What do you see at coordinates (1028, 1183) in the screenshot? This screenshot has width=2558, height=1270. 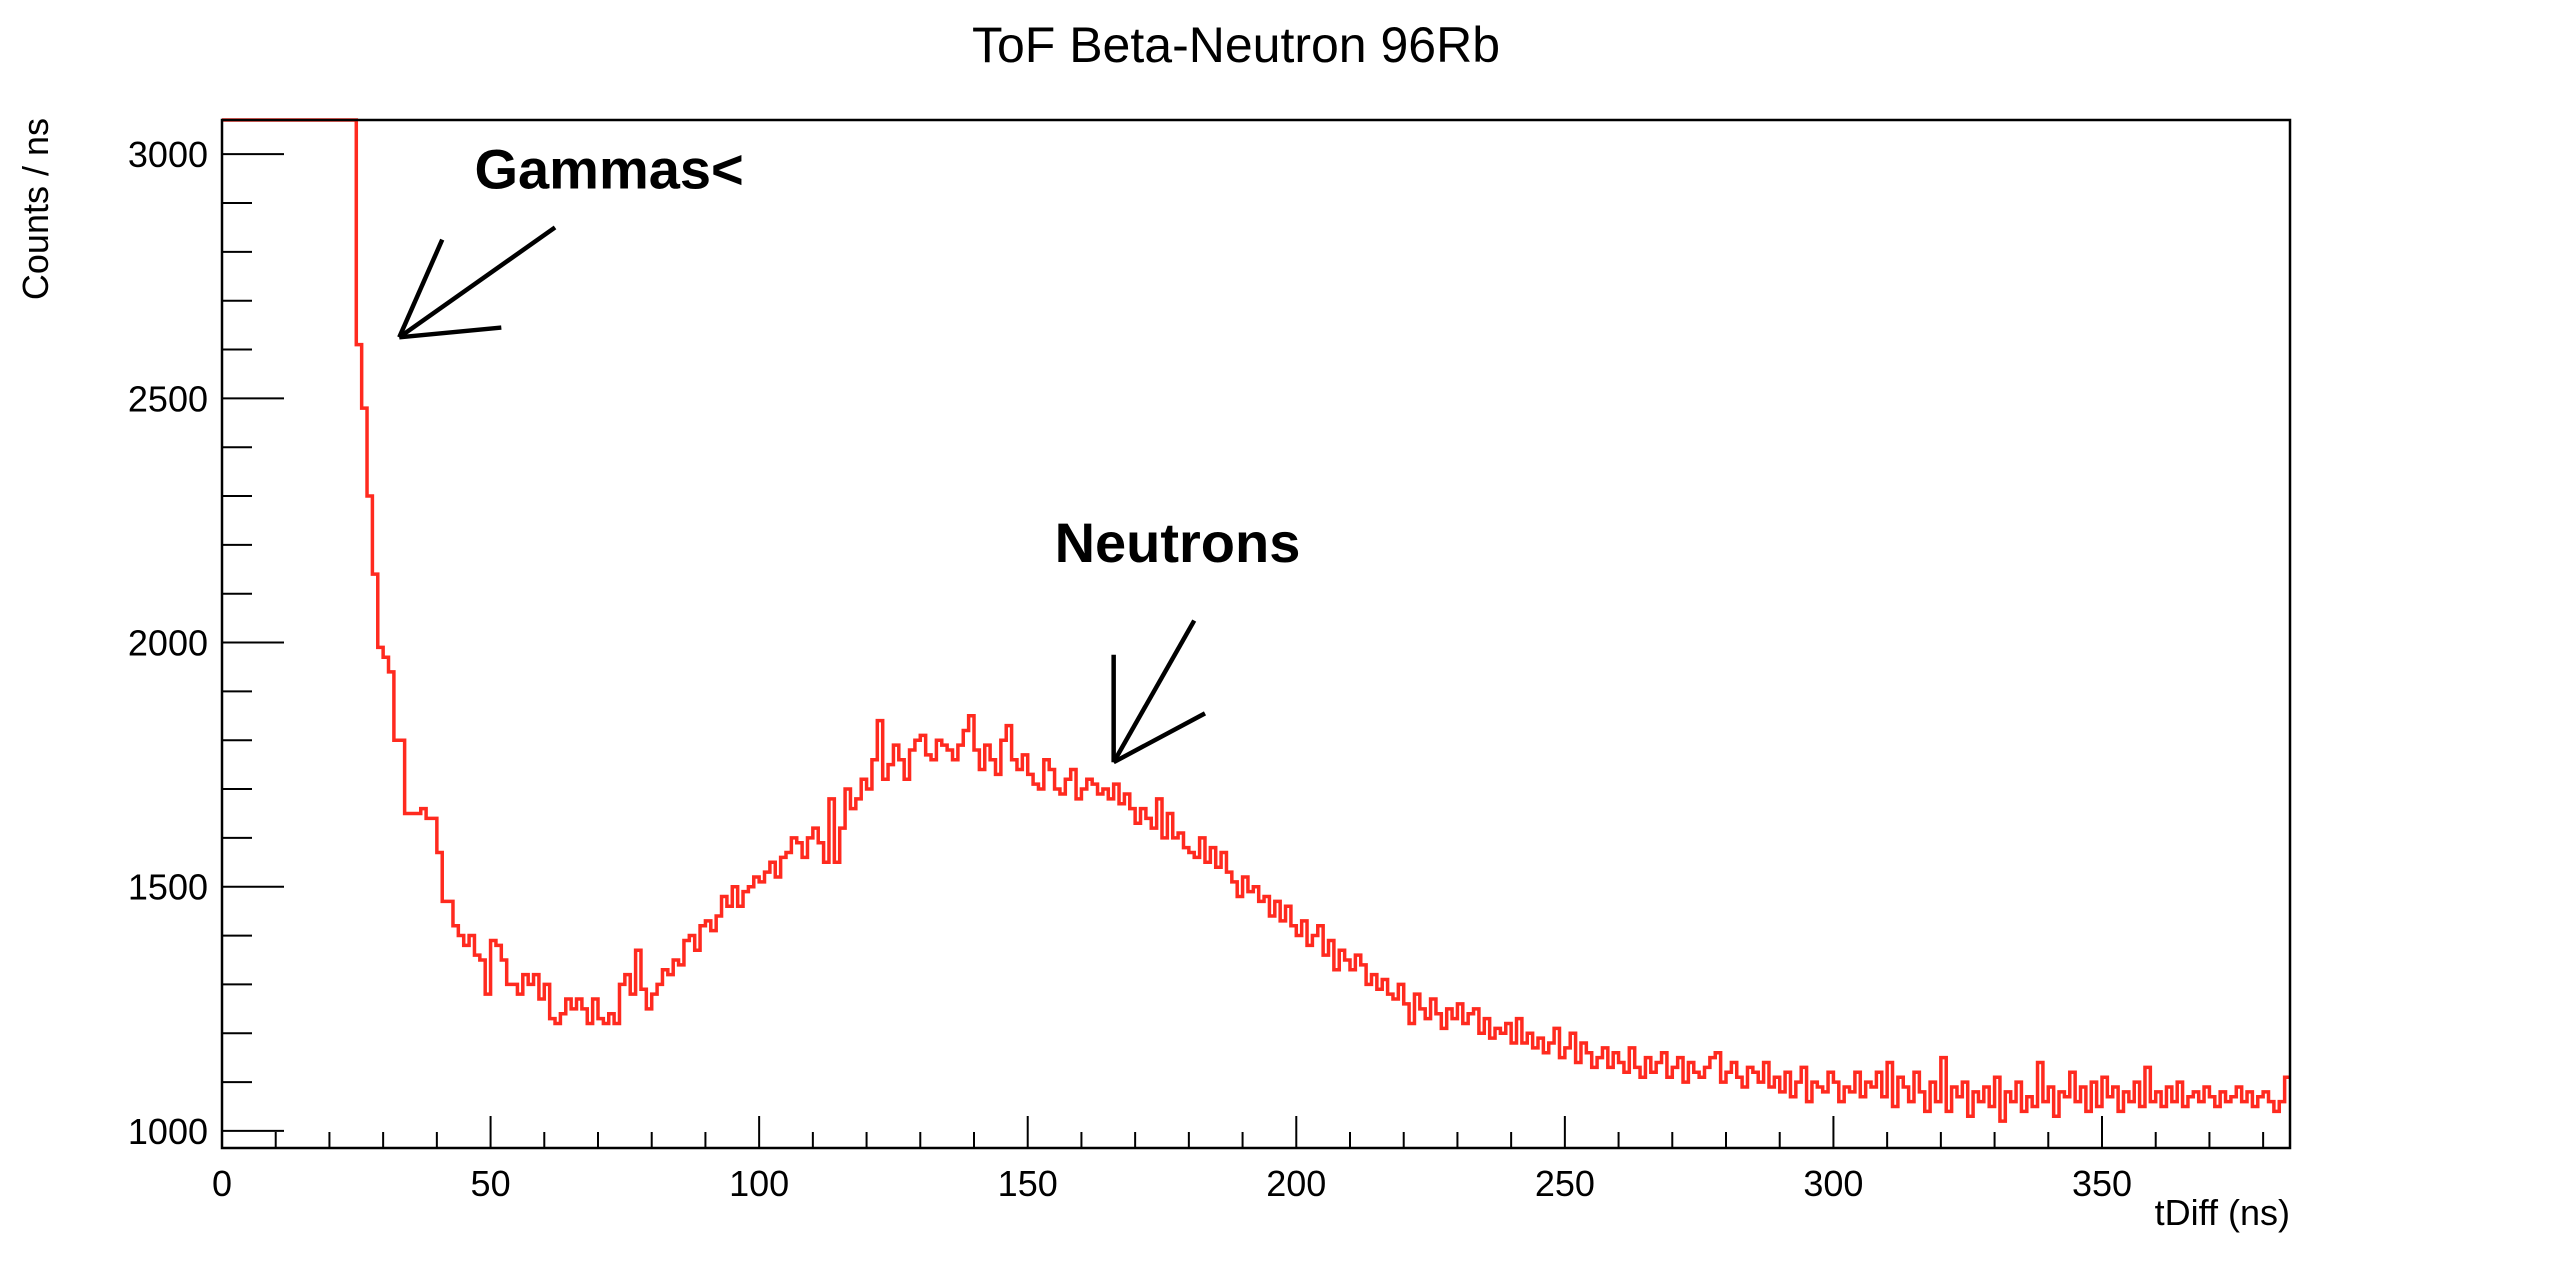 I see `x-tick-label: 150` at bounding box center [1028, 1183].